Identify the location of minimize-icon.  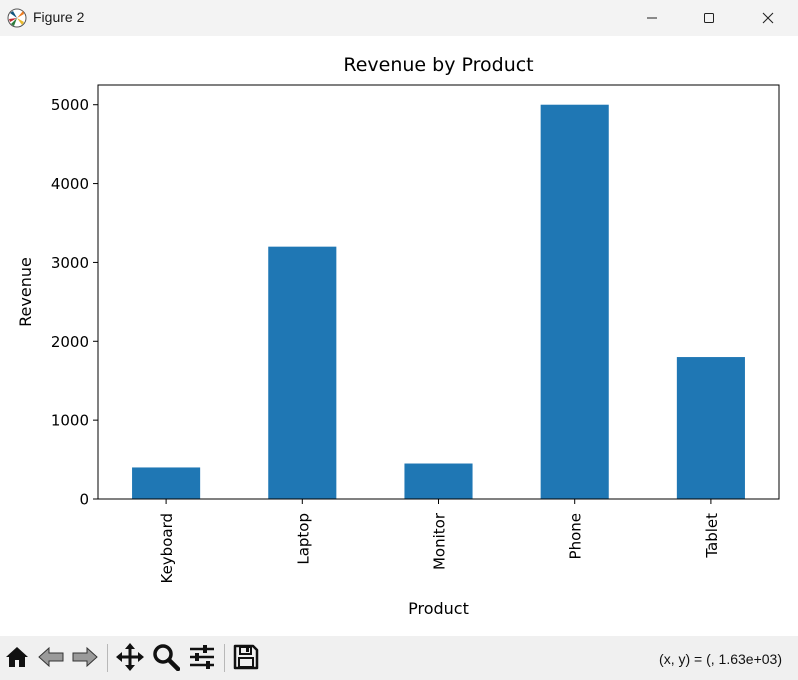
(652, 18).